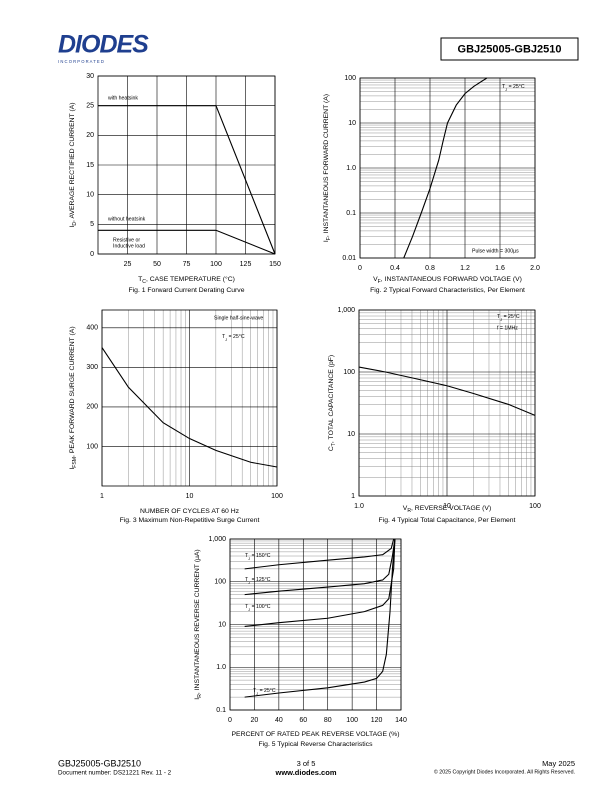 The height and width of the screenshot is (792, 612). I want to click on x-tick-label: 80, so click(328, 720).